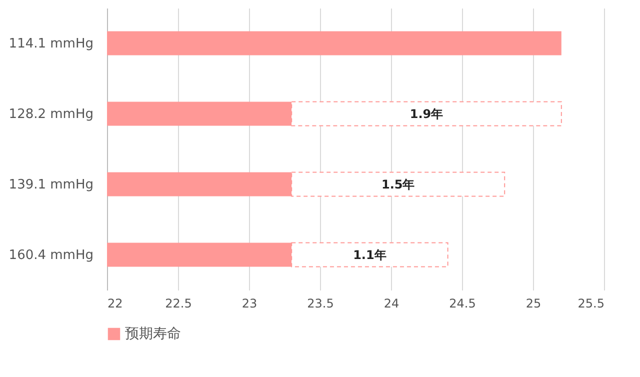 Image resolution: width=640 pixels, height=377 pixels. I want to click on x-tick-label: 25, so click(534, 303).